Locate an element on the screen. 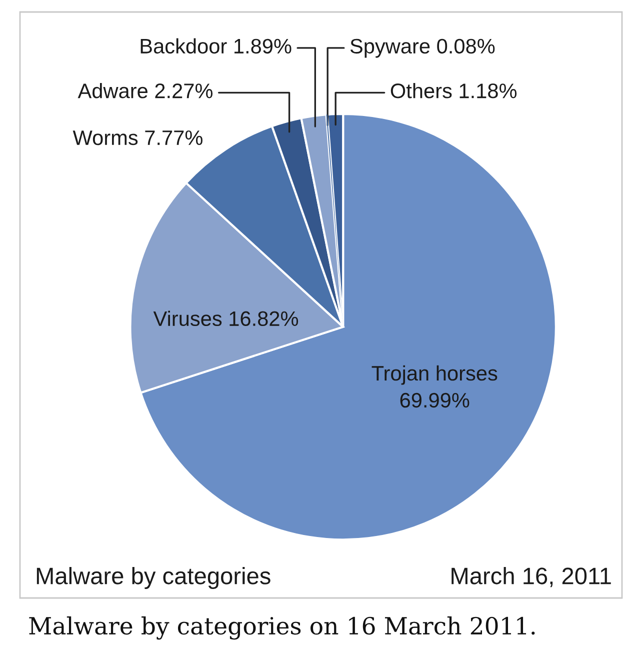 The width and height of the screenshot is (633, 653). slice-label: Trojan horses is located at coordinates (435, 375).